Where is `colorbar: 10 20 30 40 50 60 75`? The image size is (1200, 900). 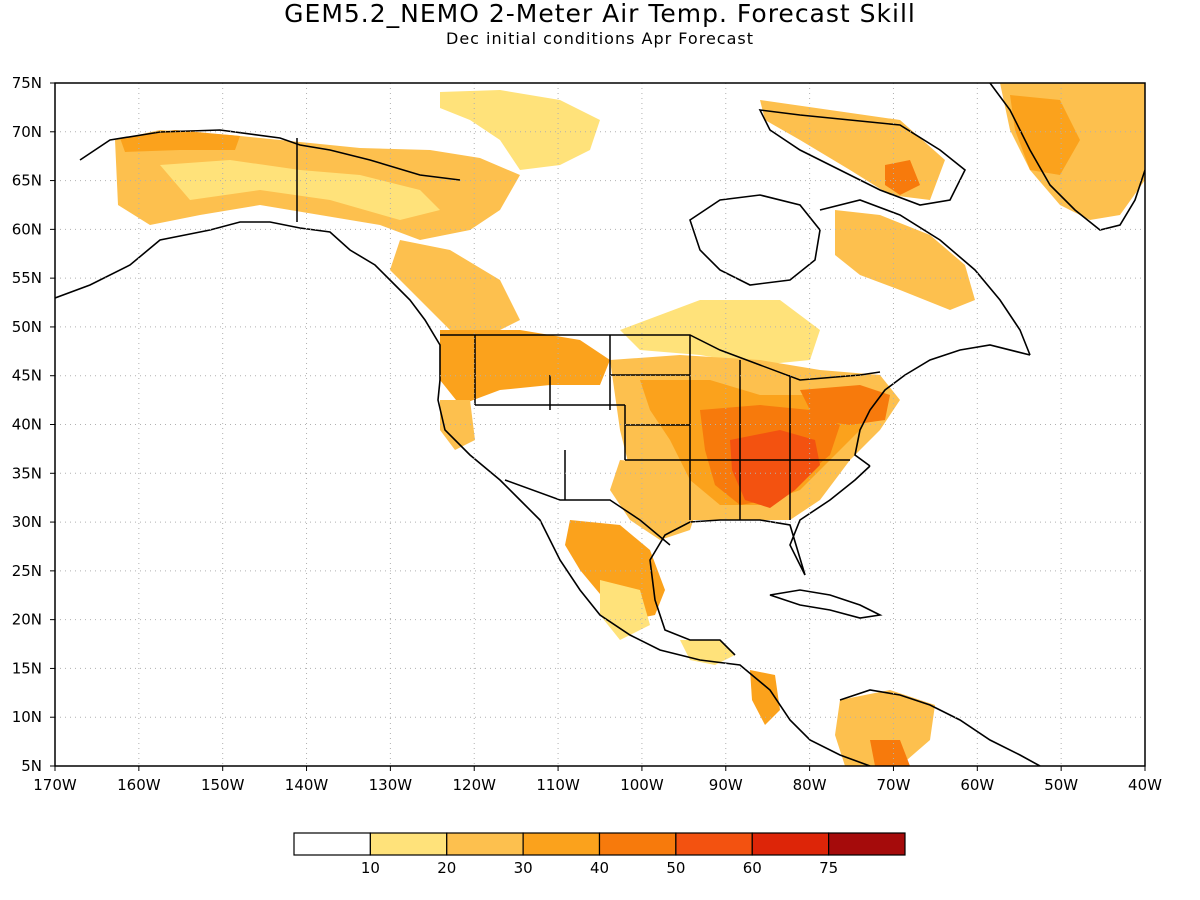
colorbar: 10 20 30 40 50 60 75 is located at coordinates (599, 854).